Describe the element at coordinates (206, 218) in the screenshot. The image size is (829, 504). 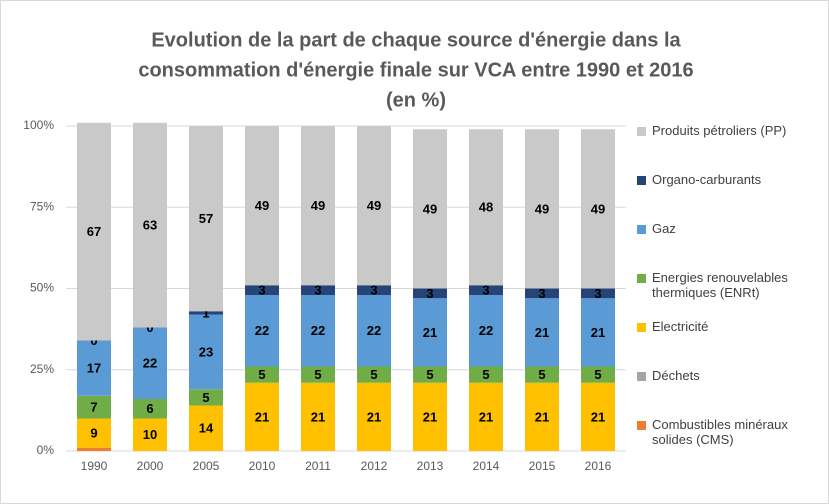
I see `data-label: 57` at that location.